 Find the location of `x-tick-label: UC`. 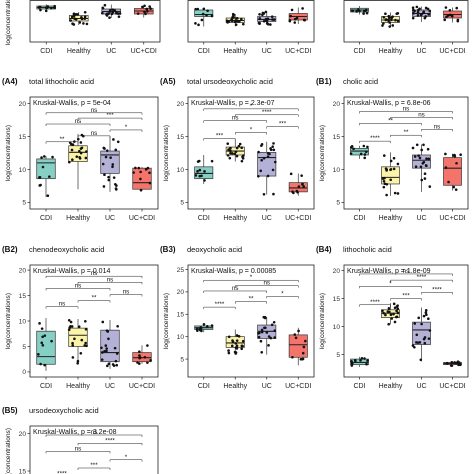

x-tick-label: UC is located at coordinates (110, 218).